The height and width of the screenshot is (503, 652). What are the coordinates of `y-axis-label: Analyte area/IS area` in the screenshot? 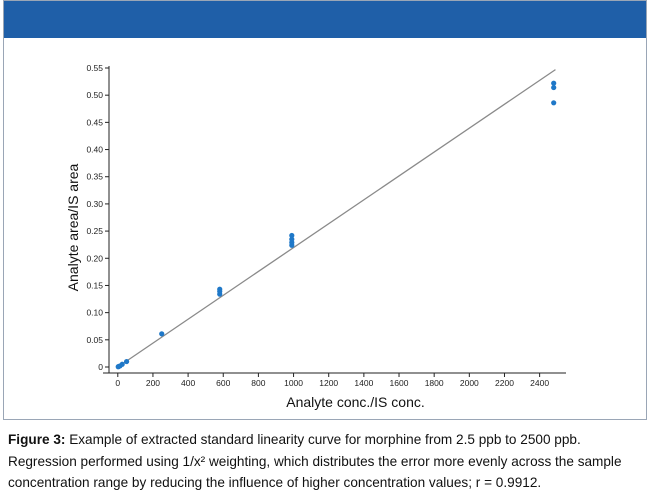 It's located at (73, 227).